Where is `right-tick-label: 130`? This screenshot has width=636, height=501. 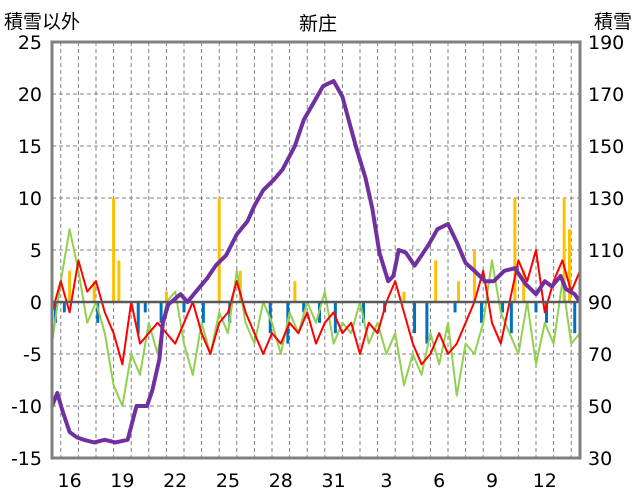 right-tick-label: 130 is located at coordinates (606, 199).